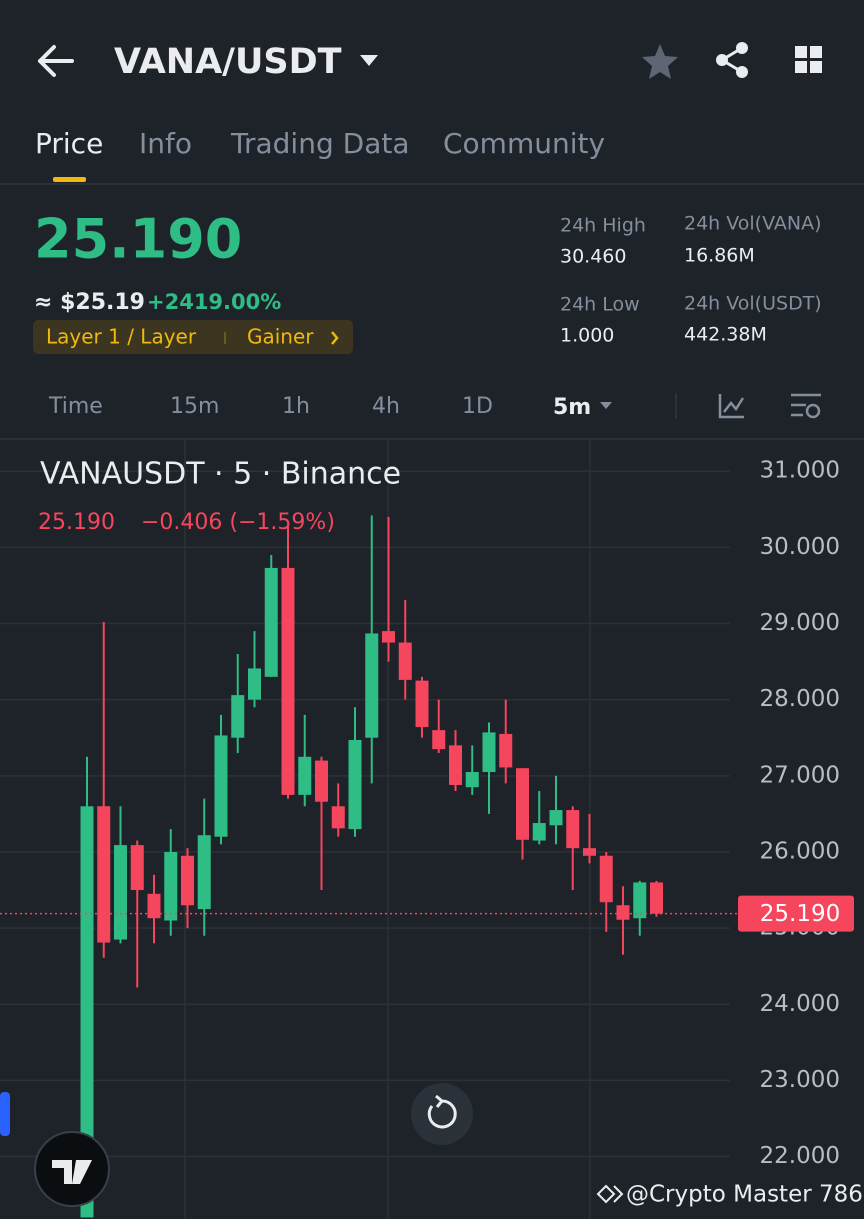 This screenshot has width=864, height=1219. I want to click on y-tick-label: 27.000, so click(800, 775).